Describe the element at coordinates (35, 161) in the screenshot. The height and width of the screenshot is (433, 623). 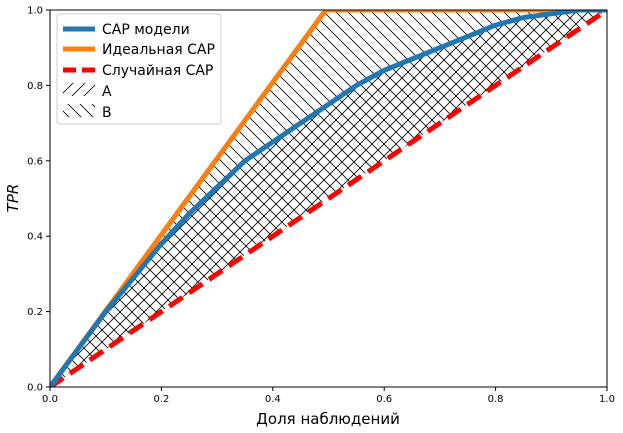
I see `y-tick-label: 0.6` at that location.